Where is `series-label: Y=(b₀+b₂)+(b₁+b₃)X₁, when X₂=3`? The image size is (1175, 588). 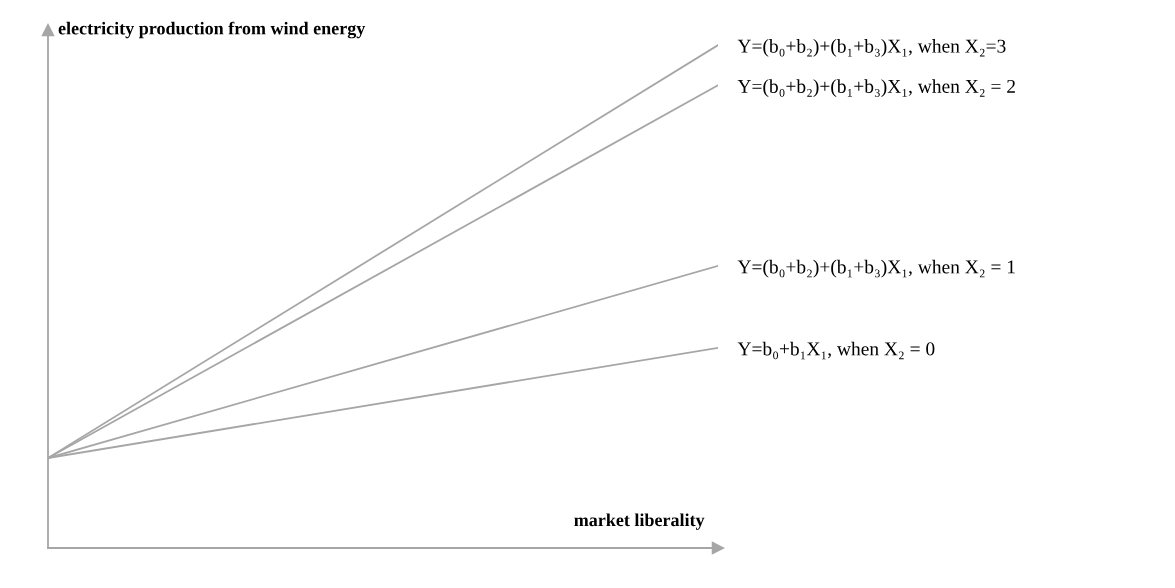 series-label: Y=(b₀+b₂)+(b₁+b₃)X₁, when X₂=3 is located at coordinates (871, 48).